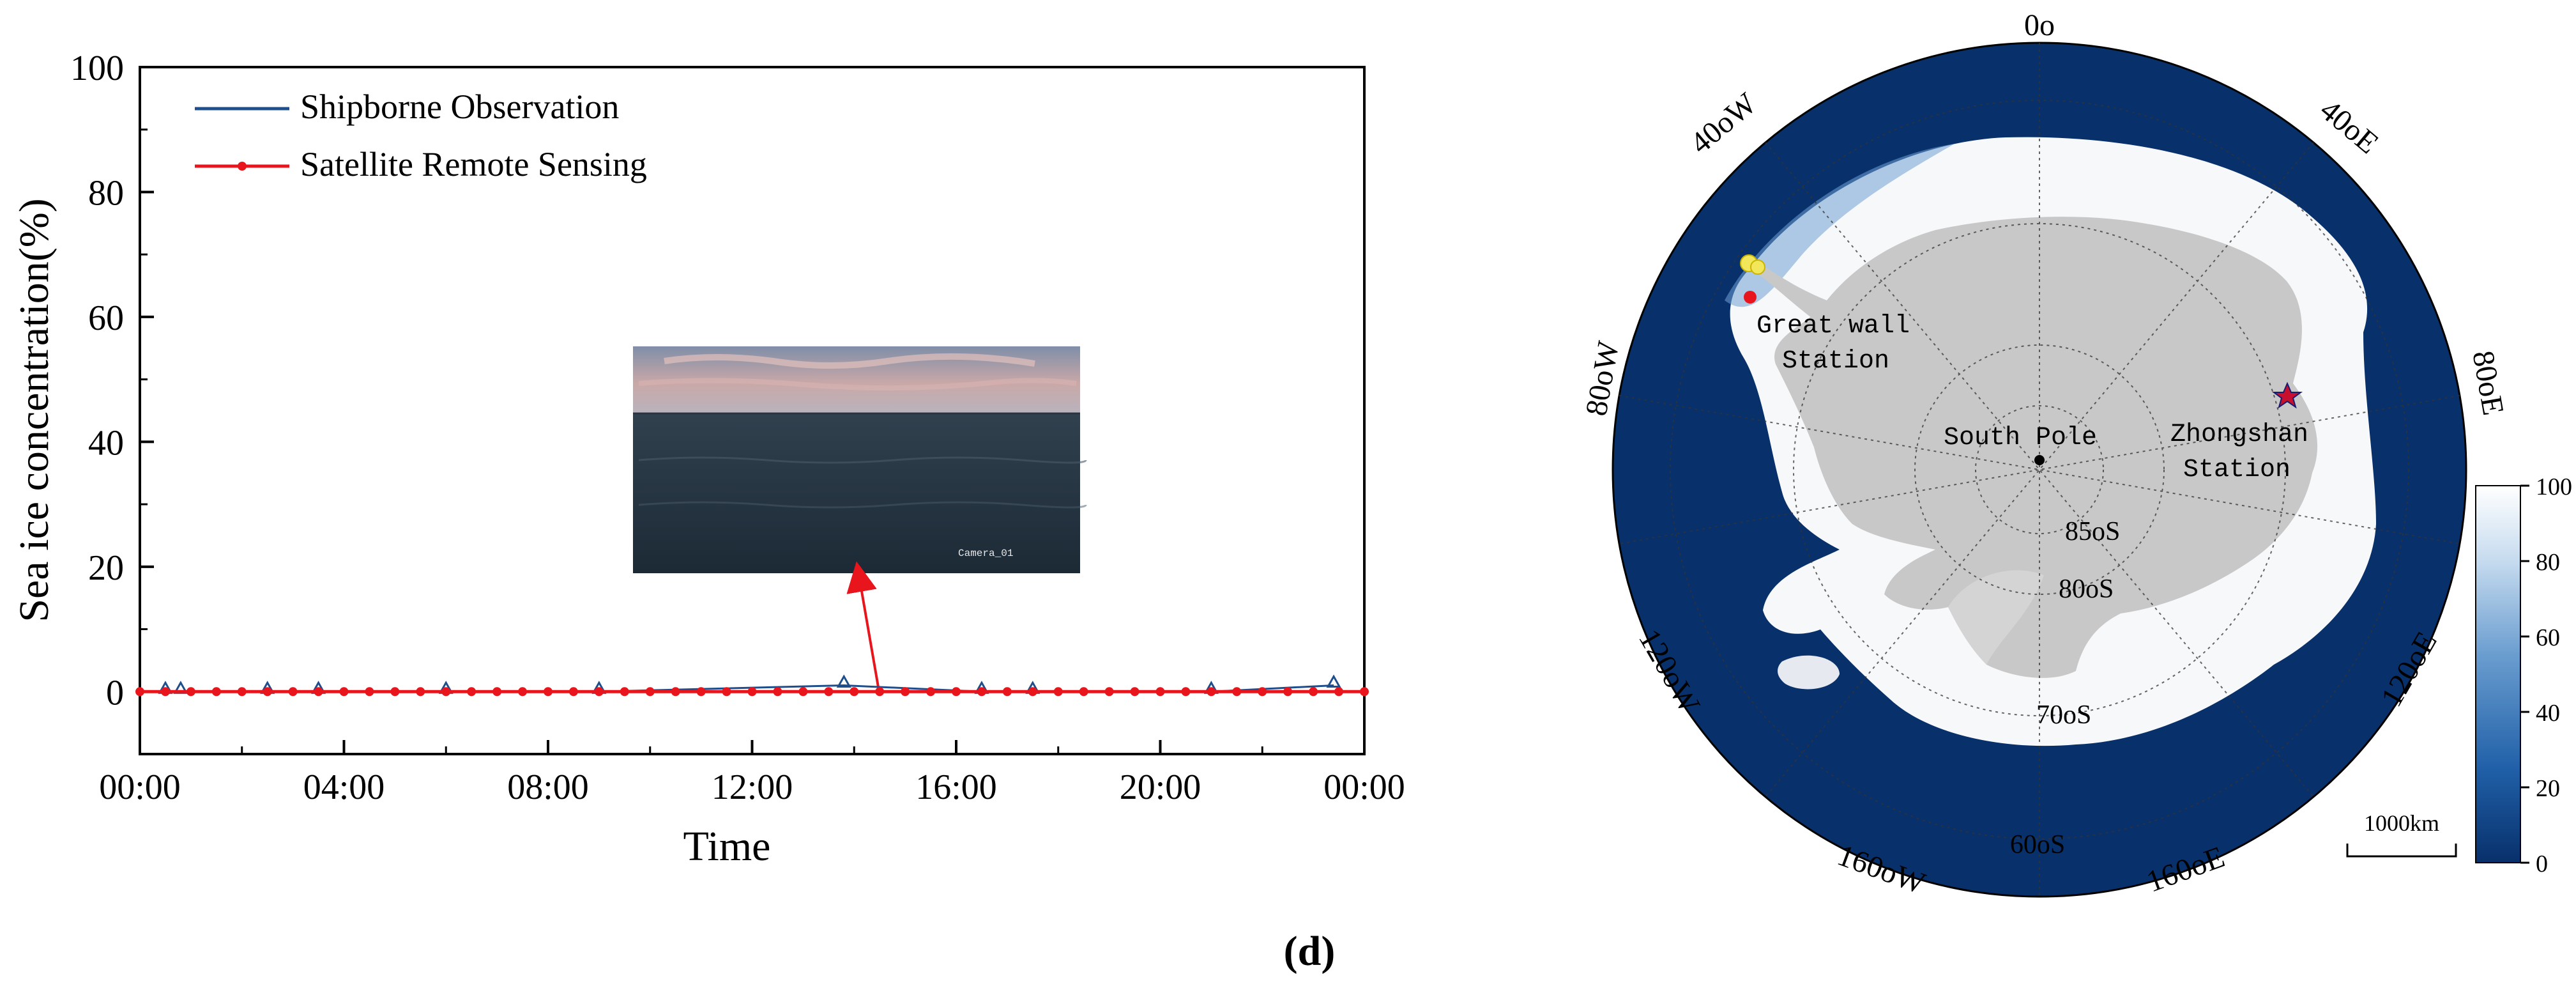 The width and height of the screenshot is (2576, 995). Describe the element at coordinates (459, 107) in the screenshot. I see `legend-label-shipborne: Shipborne Observation` at that location.